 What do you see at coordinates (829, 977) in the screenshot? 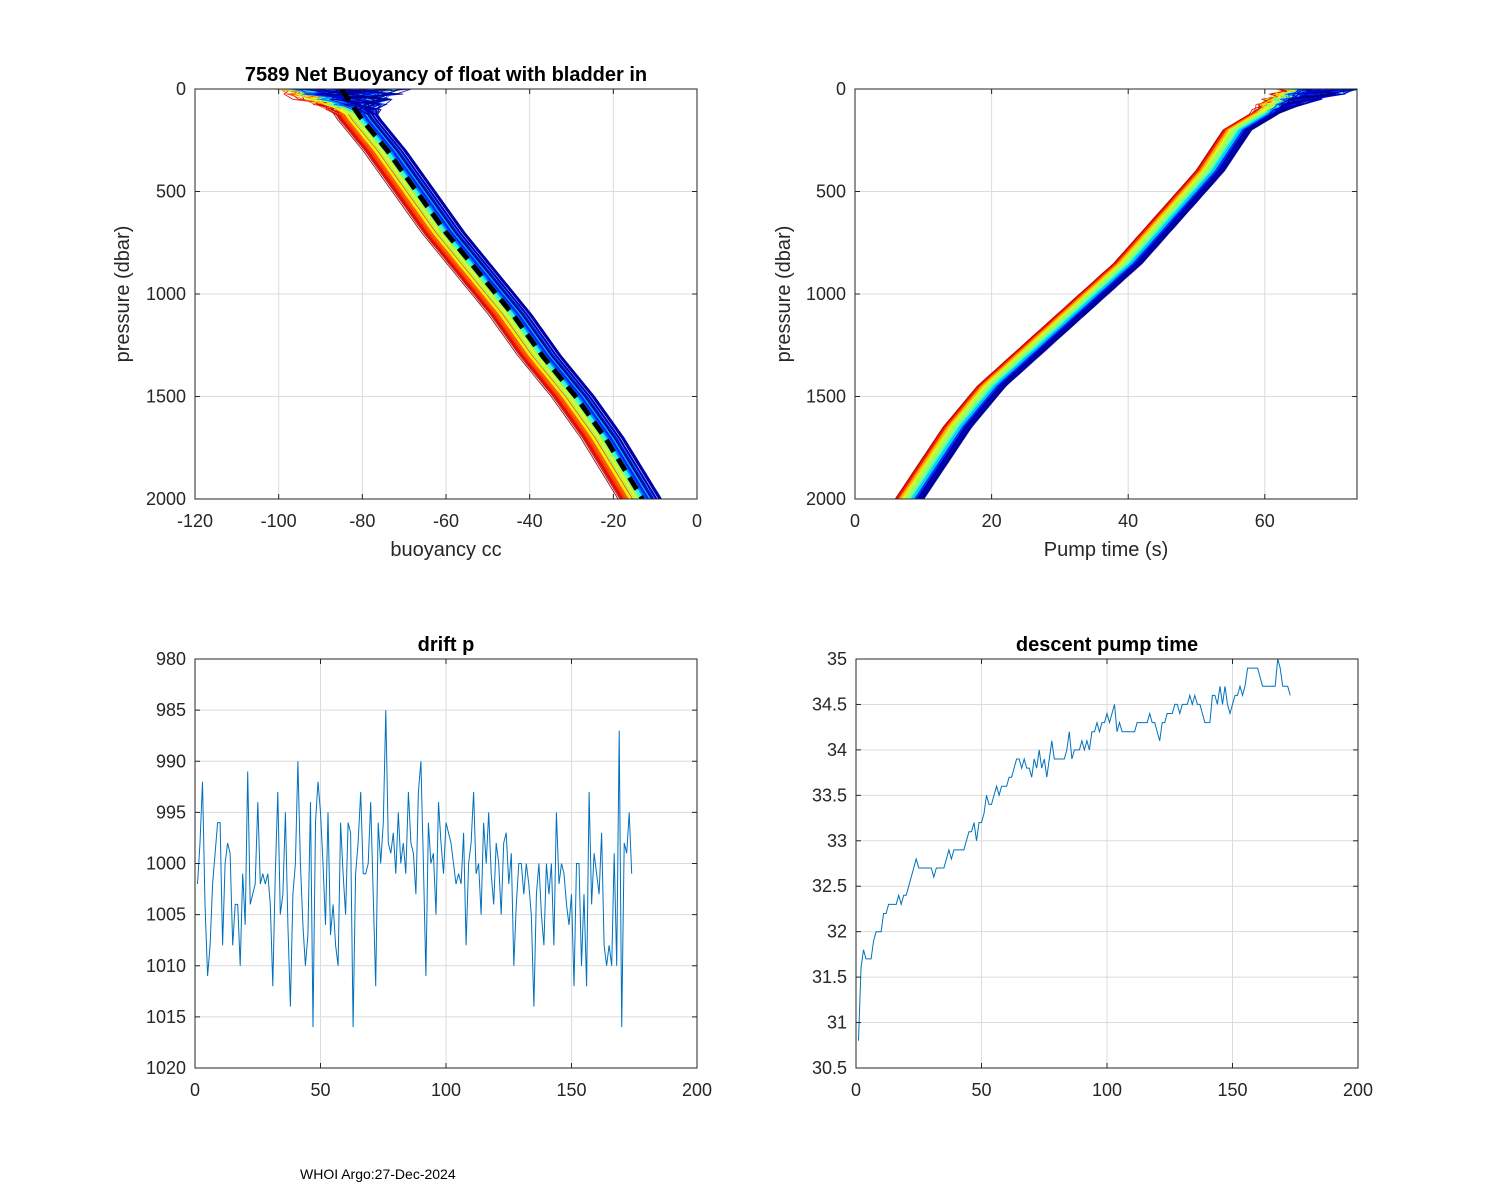
I see `y-tick-label: 31.5` at bounding box center [829, 977].